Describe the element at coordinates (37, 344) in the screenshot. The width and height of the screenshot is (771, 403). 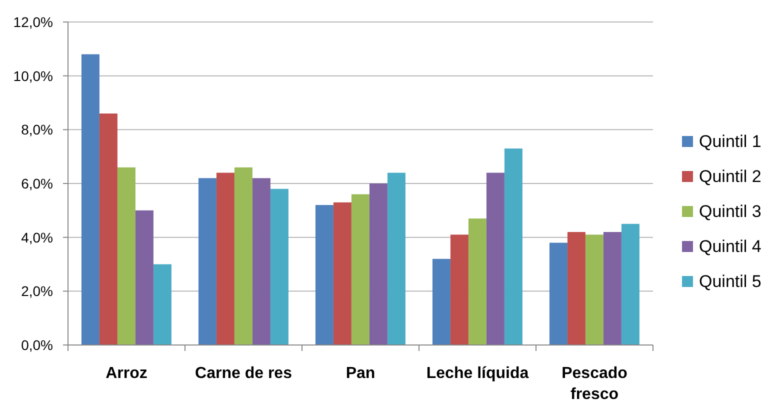
I see `y-tick-label: 0,0%` at that location.